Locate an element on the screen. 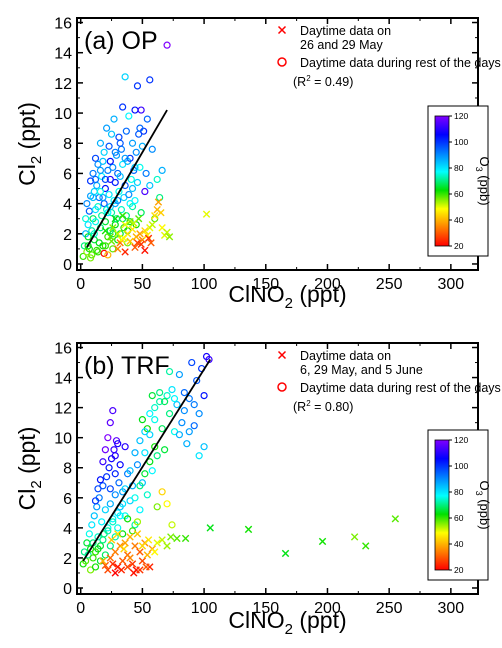  r-squared-sup: 2 is located at coordinates (308, 78).